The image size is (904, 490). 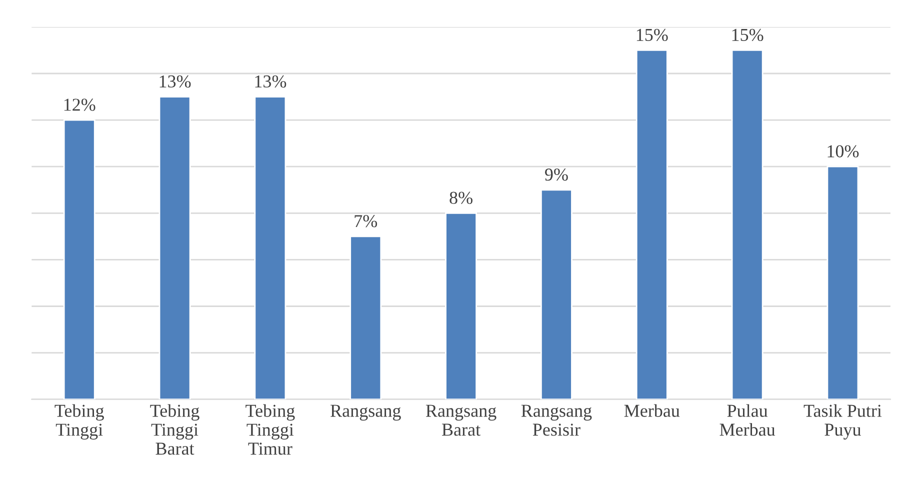 I want to click on data-label: 7%, so click(x=366, y=221).